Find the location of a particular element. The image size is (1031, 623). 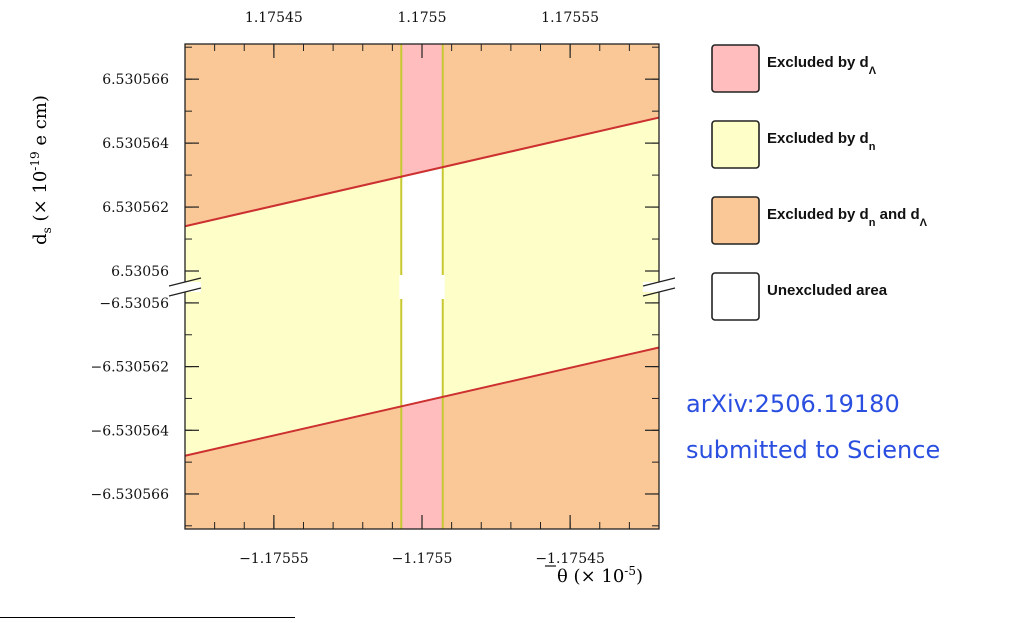

y-upper-tick-label: 6.530562 is located at coordinates (135, 208).